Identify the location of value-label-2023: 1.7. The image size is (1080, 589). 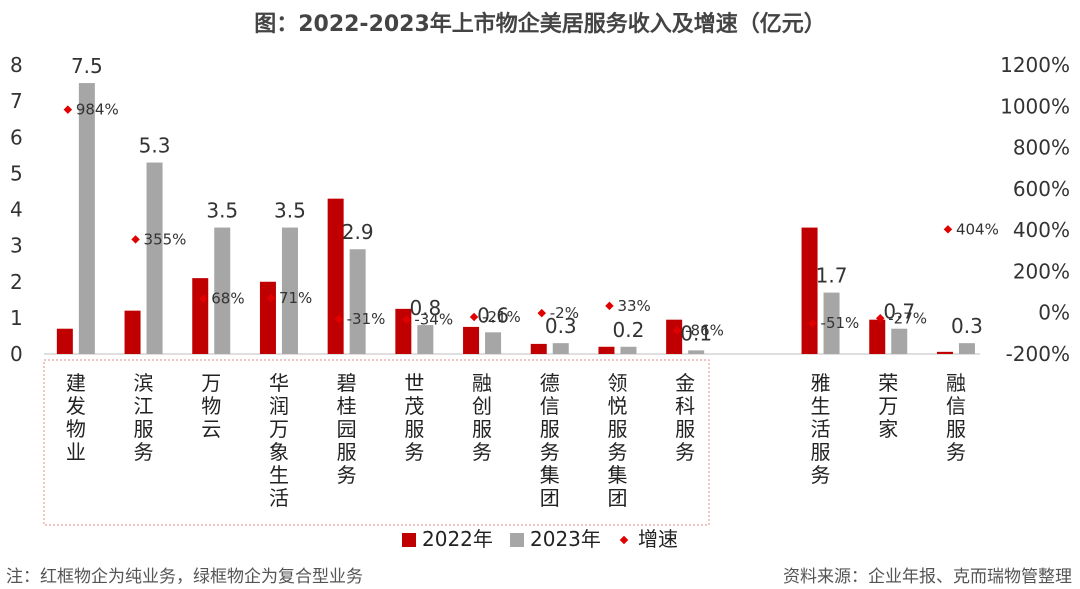
(832, 276).